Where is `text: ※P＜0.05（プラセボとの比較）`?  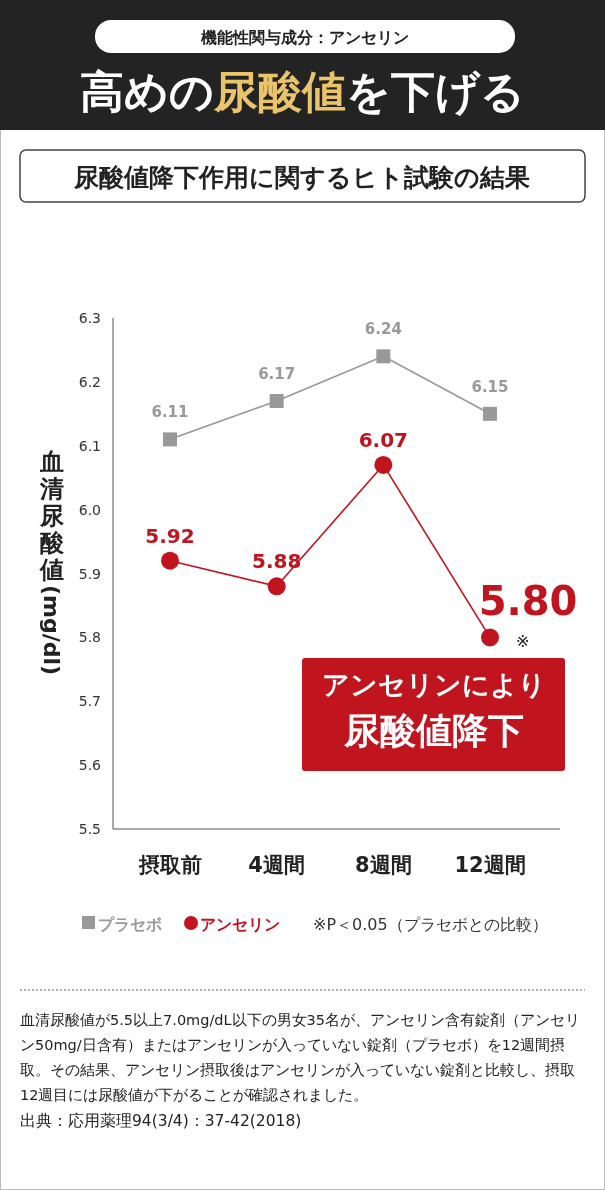 text: ※P＜0.05（プラセボとの比較） is located at coordinates (430, 924).